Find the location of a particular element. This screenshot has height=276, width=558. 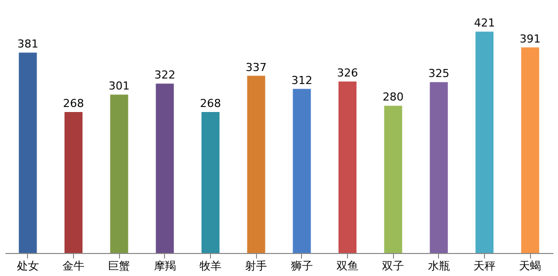

data-label: 325 is located at coordinates (439, 73).